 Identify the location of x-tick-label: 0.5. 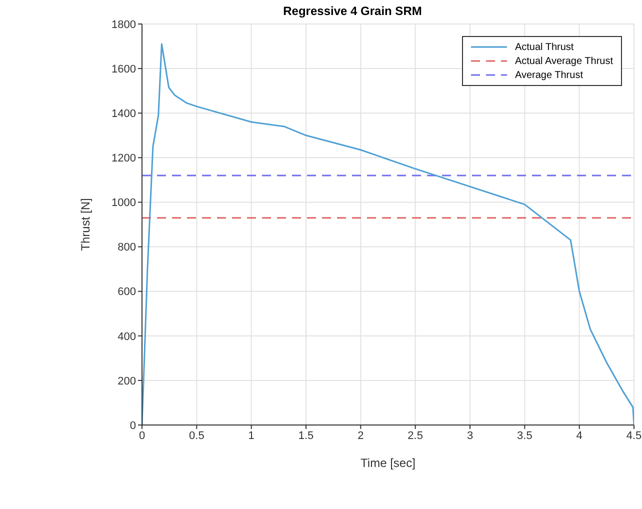
(196, 436).